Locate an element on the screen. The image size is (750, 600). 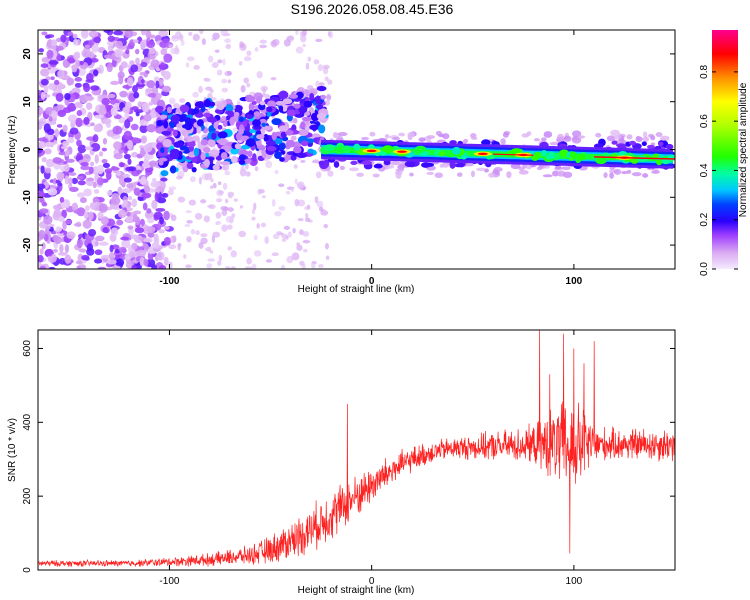
snr-ylabel: SNR (10 * v/v) is located at coordinates (12, 450).